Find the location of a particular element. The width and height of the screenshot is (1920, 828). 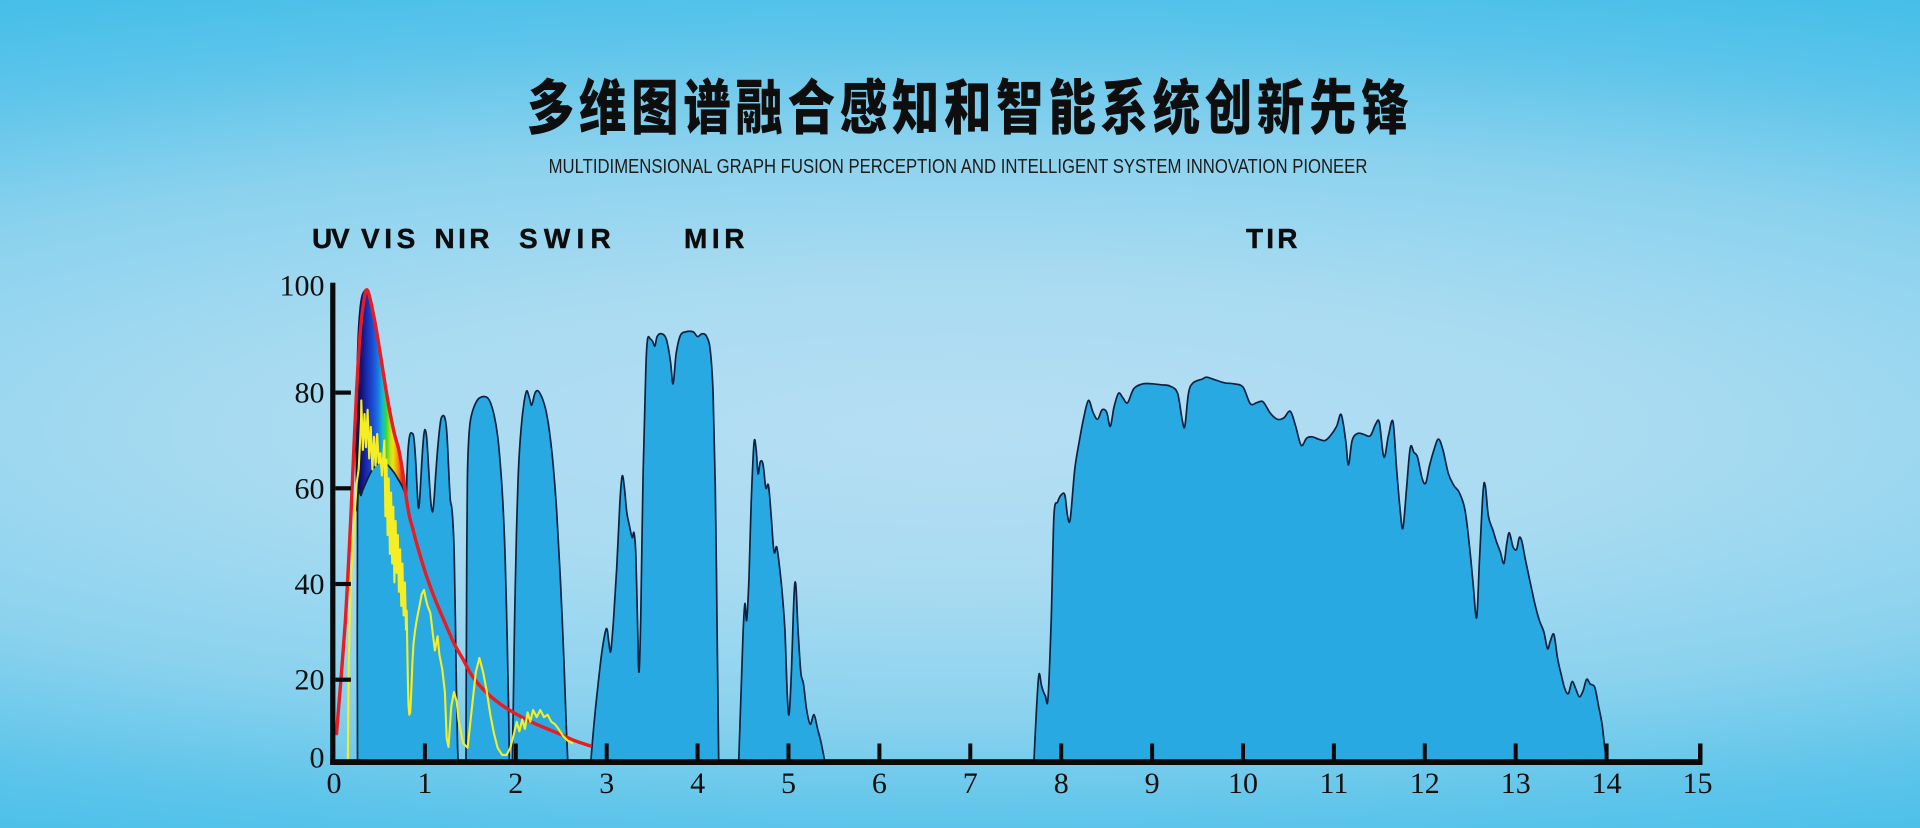

svg-text: 100 is located at coordinates (302, 286).